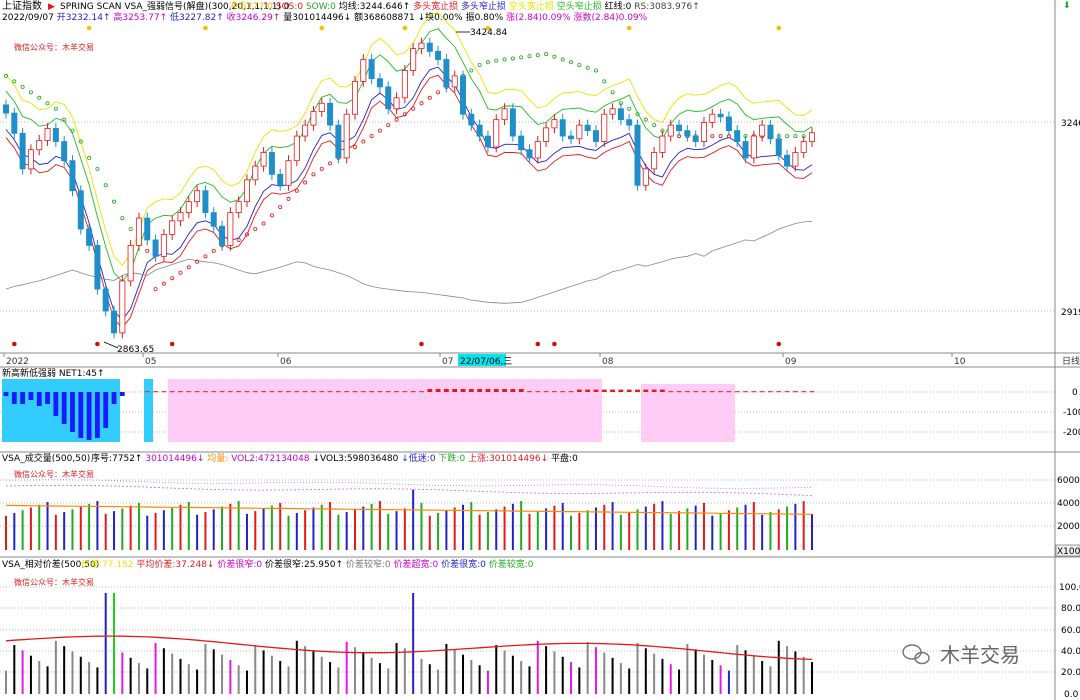 This screenshot has height=700, width=1080. What do you see at coordinates (54, 47) in the screenshot?
I see `watermark-main: 微信公众号：木羊交易` at bounding box center [54, 47].